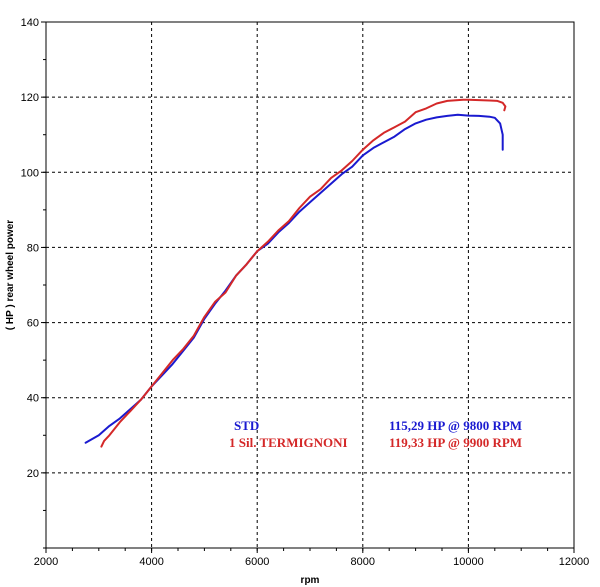 The width and height of the screenshot is (600, 587). Describe the element at coordinates (310, 580) in the screenshot. I see `x-axis-title: rpm` at that location.